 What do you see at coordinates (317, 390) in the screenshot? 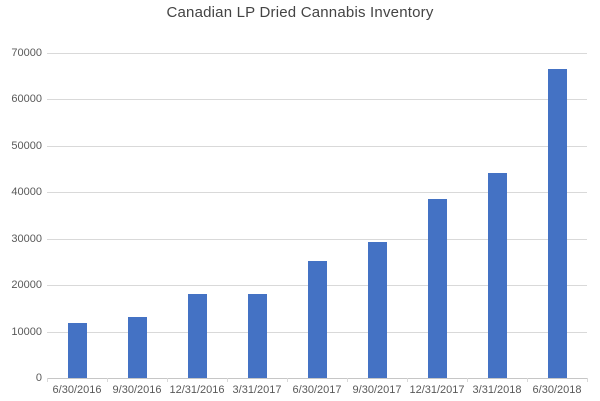
I see `x-axis-tick-label: 6/30/2017` at bounding box center [317, 390].